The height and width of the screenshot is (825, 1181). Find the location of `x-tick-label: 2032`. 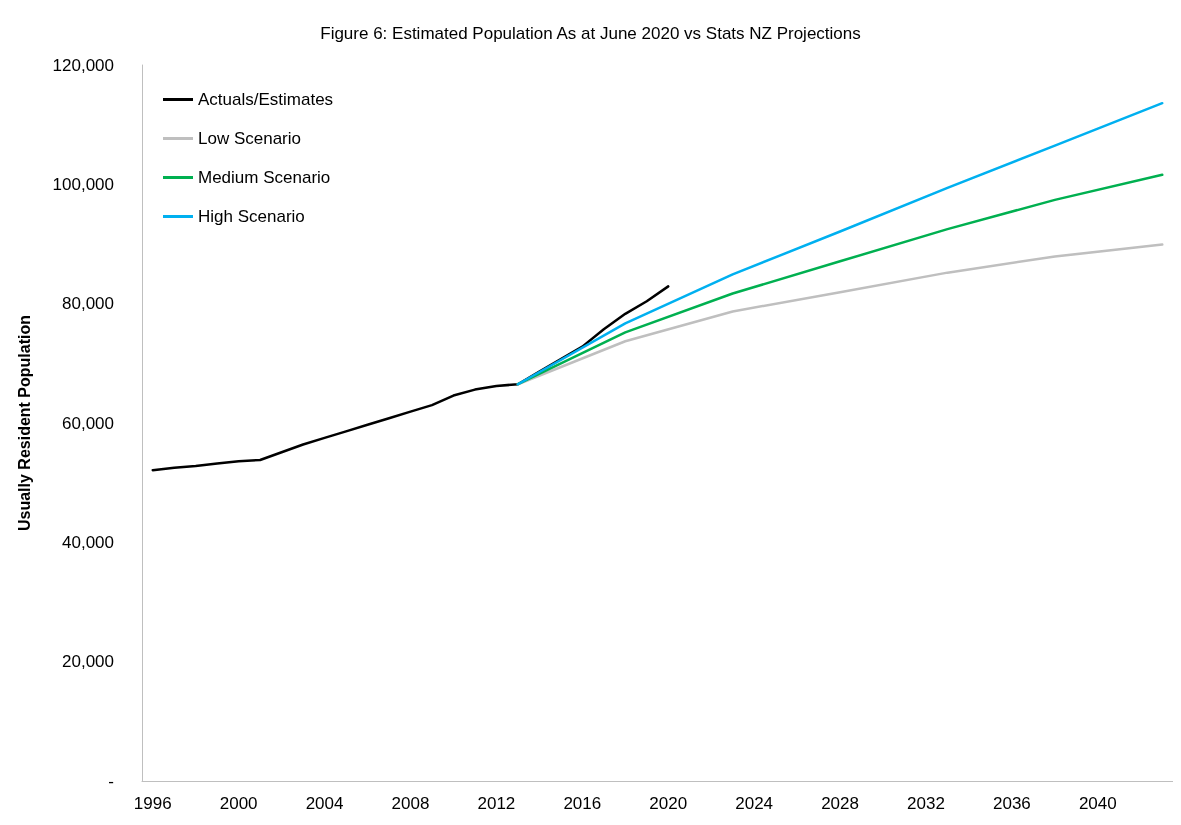

x-tick-label: 2032 is located at coordinates (926, 803).